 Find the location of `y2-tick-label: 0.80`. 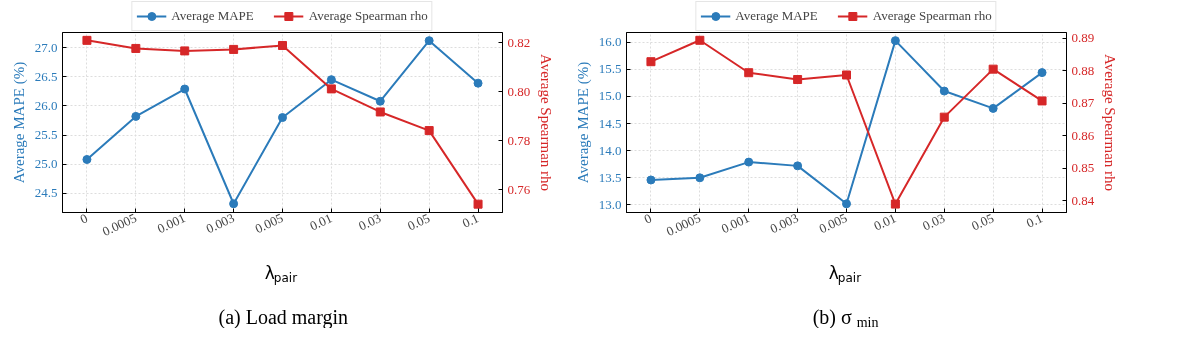

y2-tick-label: 0.80 is located at coordinates (519, 91).